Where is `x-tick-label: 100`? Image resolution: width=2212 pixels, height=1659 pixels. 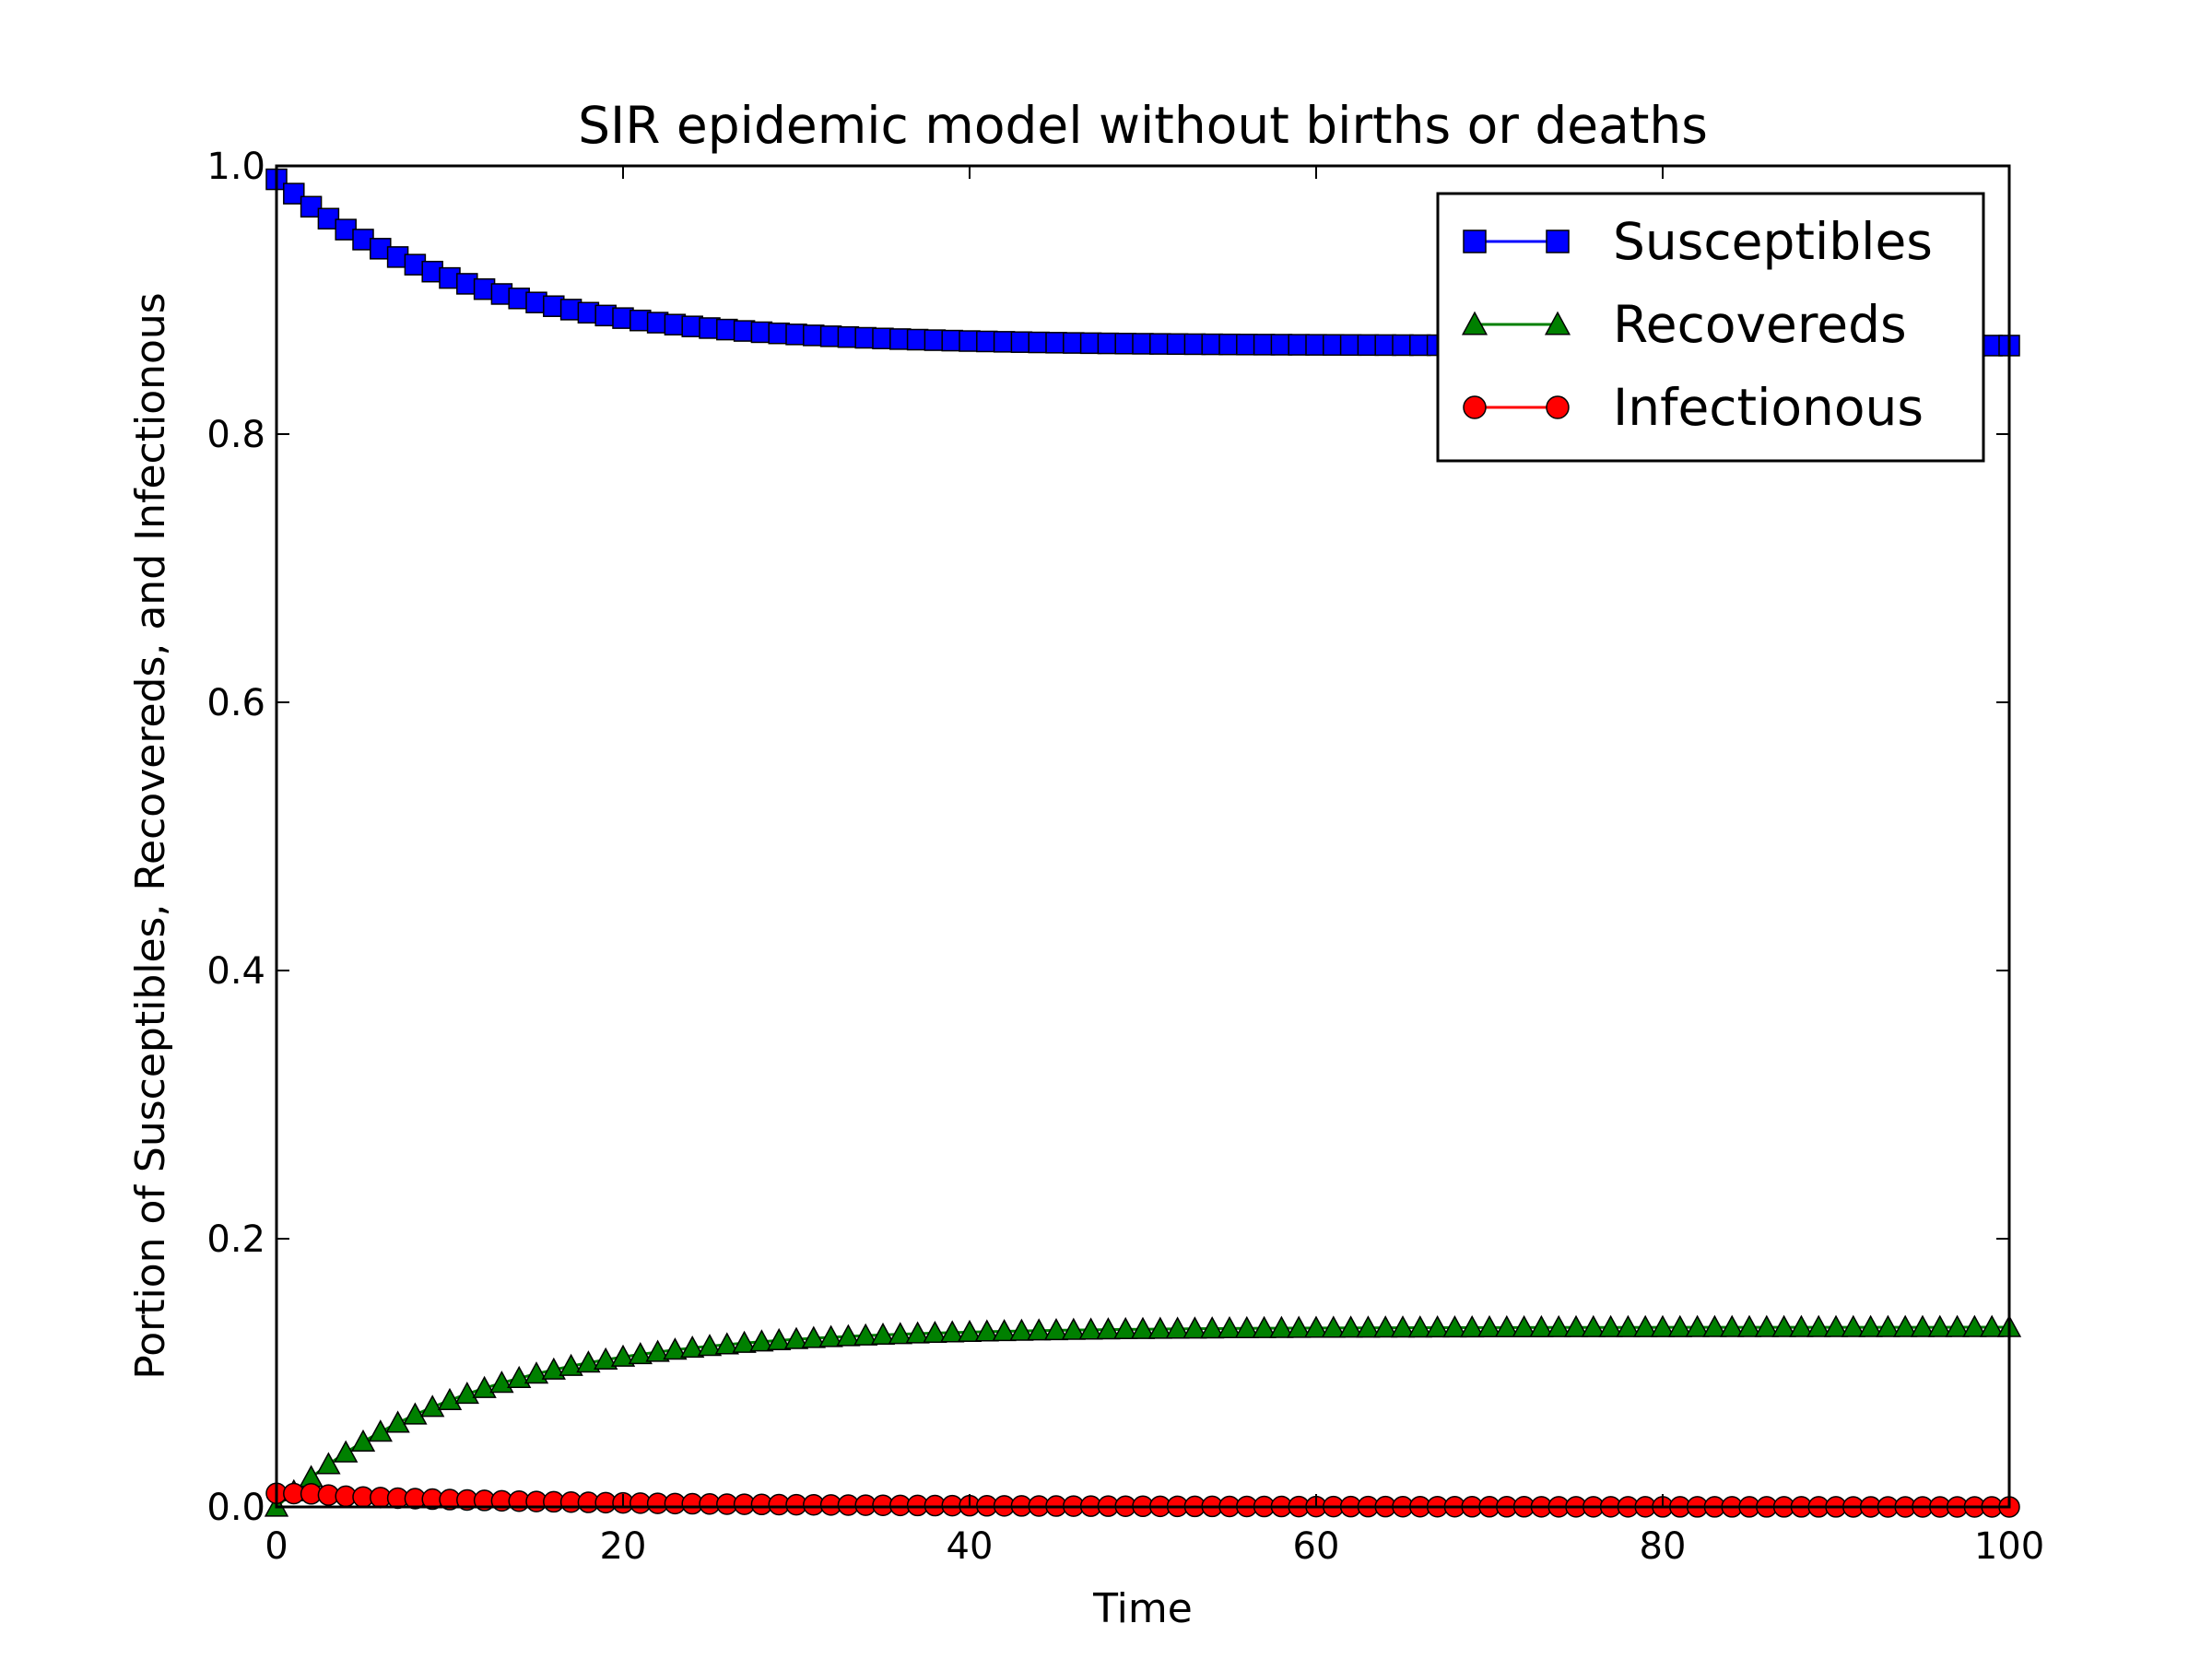
x-tick-label: 100 is located at coordinates (2009, 1546).